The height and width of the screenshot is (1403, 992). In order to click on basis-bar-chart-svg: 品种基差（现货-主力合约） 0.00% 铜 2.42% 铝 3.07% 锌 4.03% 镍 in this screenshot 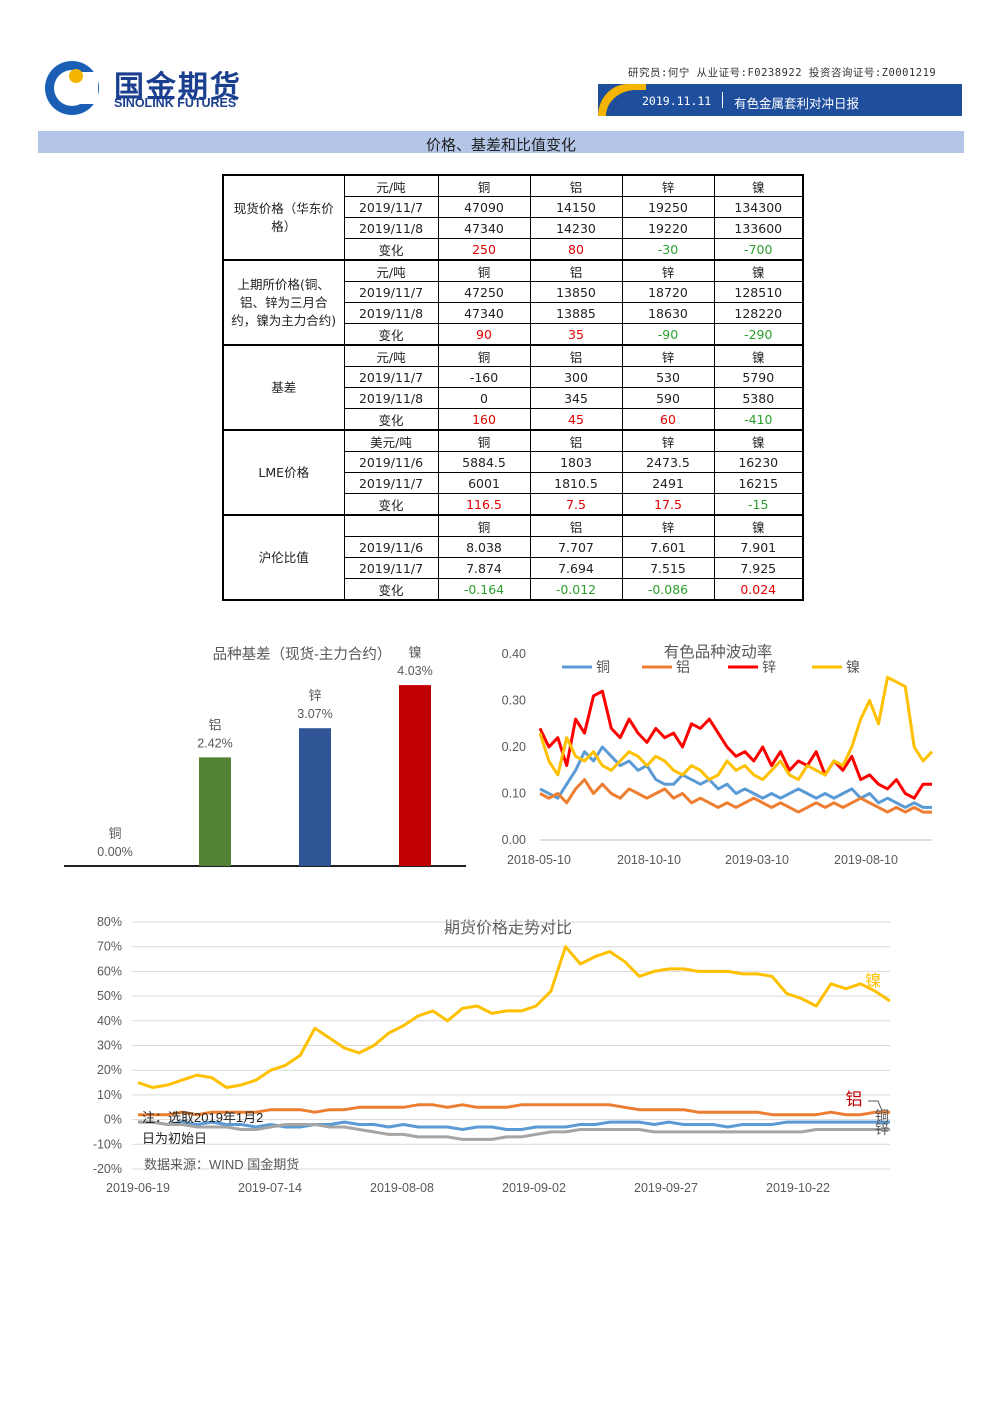, I will do `click(265, 756)`.